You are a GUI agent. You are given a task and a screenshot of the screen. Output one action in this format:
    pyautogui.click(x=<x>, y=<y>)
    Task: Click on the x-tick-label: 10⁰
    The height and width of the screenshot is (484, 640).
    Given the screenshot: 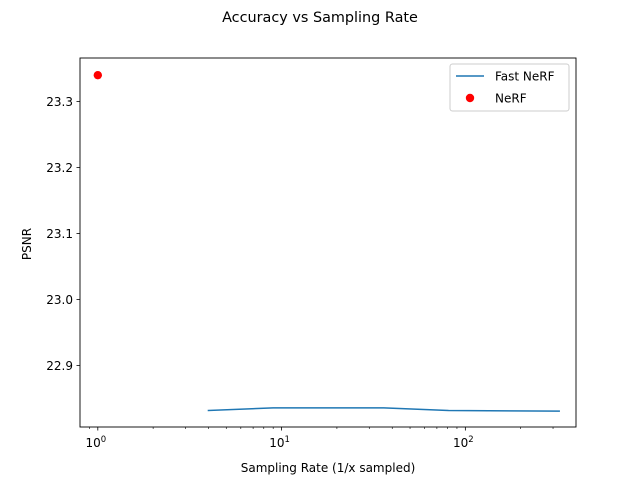 What is the action you would take?
    pyautogui.click(x=95, y=442)
    